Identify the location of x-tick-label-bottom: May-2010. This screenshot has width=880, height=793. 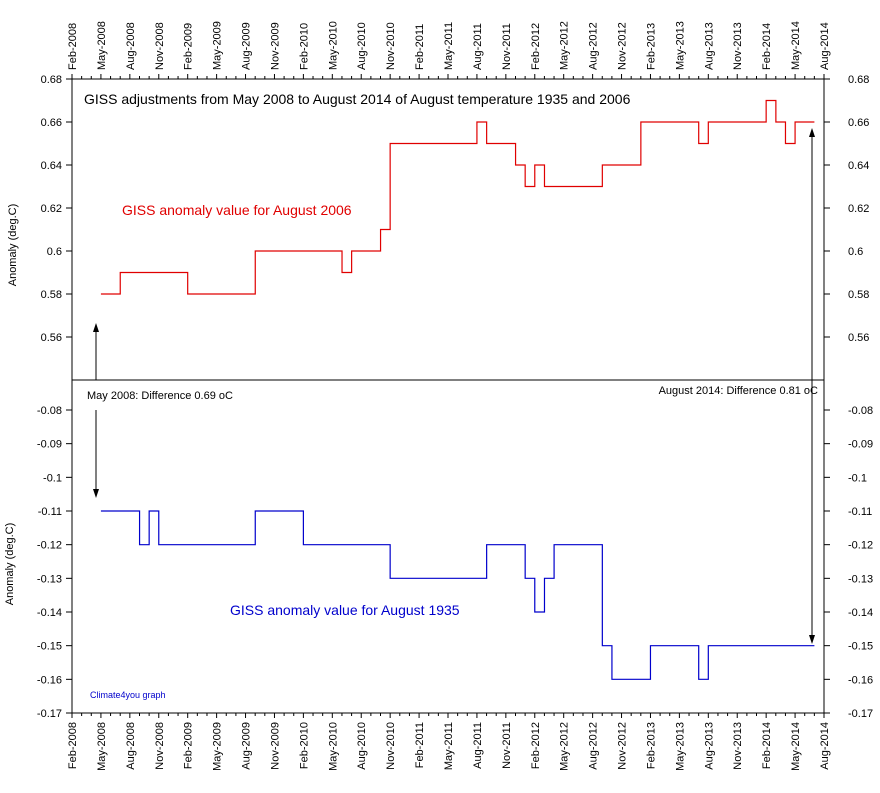
(333, 746).